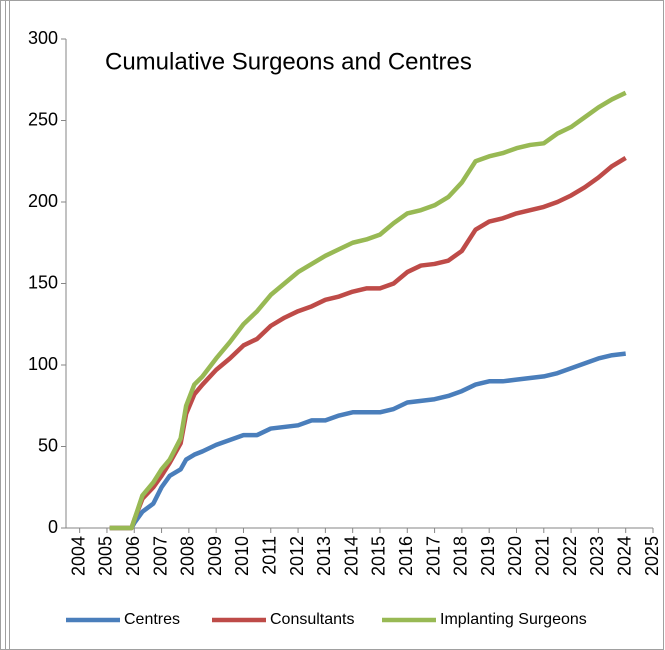 Image resolution: width=665 pixels, height=650 pixels. I want to click on x-tick-label: 2009, so click(215, 556).